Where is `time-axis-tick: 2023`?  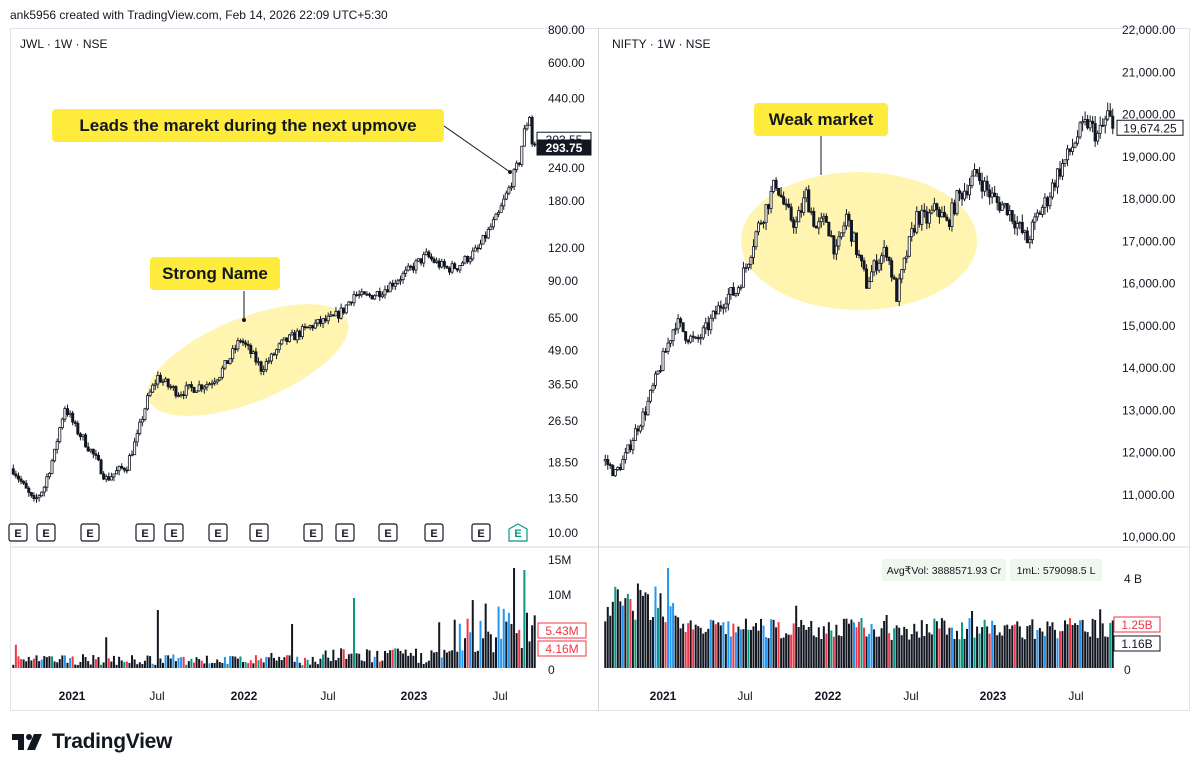
time-axis-tick: 2023 is located at coordinates (993, 696).